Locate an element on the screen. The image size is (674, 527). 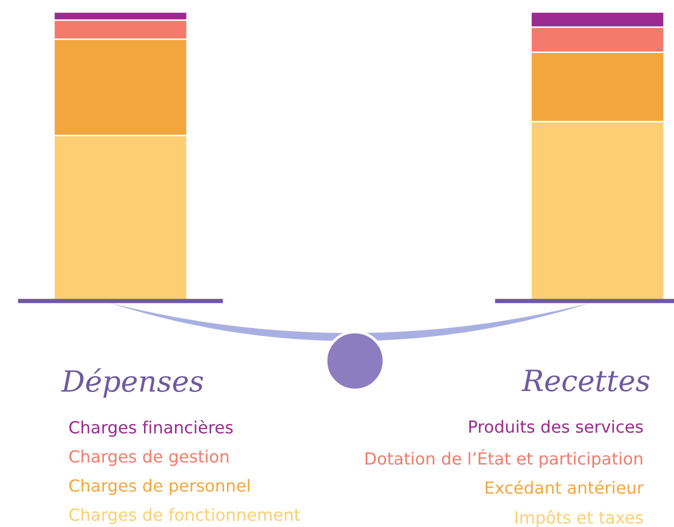
text: Dépenses is located at coordinates (132, 383).